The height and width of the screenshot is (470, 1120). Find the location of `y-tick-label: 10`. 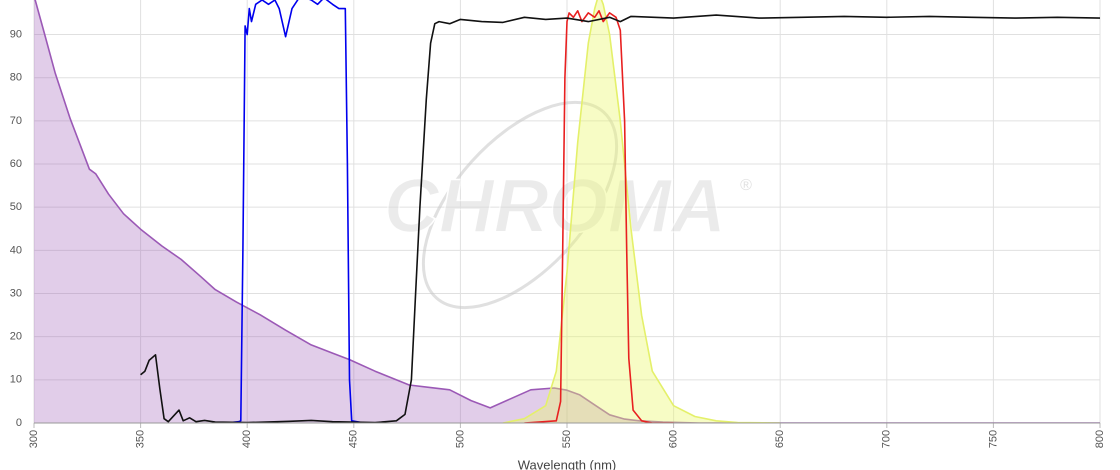

y-tick-label: 10 is located at coordinates (16, 380).